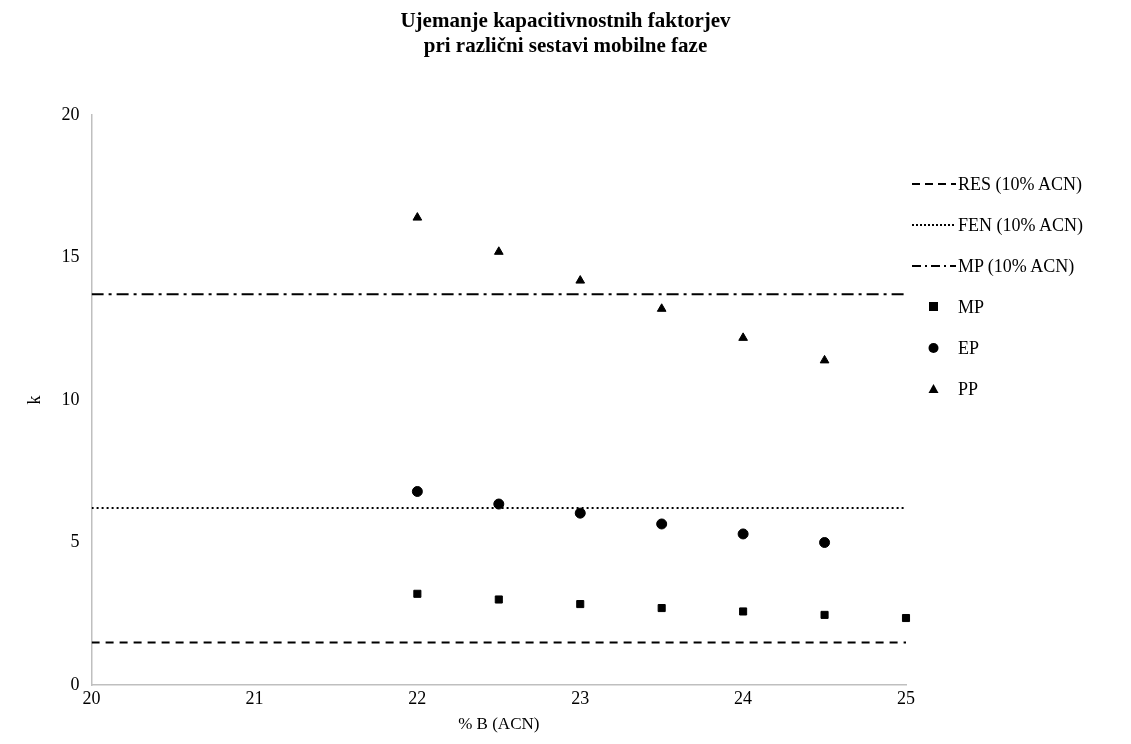 Image resolution: width=1131 pixels, height=744 pixels. I want to click on y-tick-label: 20, so click(70, 113).